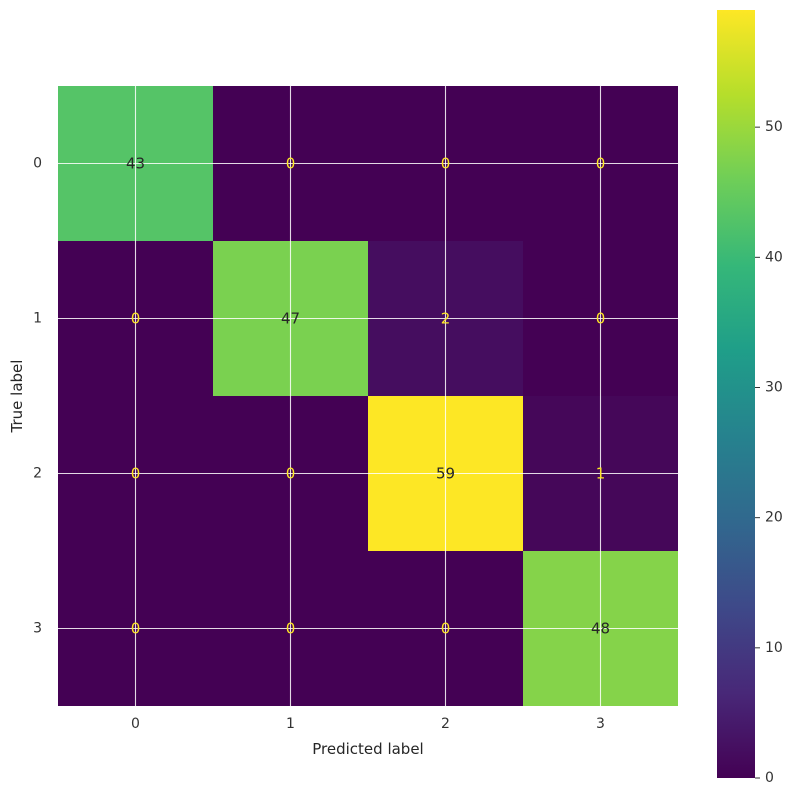 The image size is (796, 799). Describe the element at coordinates (37, 474) in the screenshot. I see `y-tick-label-2: 2` at that location.